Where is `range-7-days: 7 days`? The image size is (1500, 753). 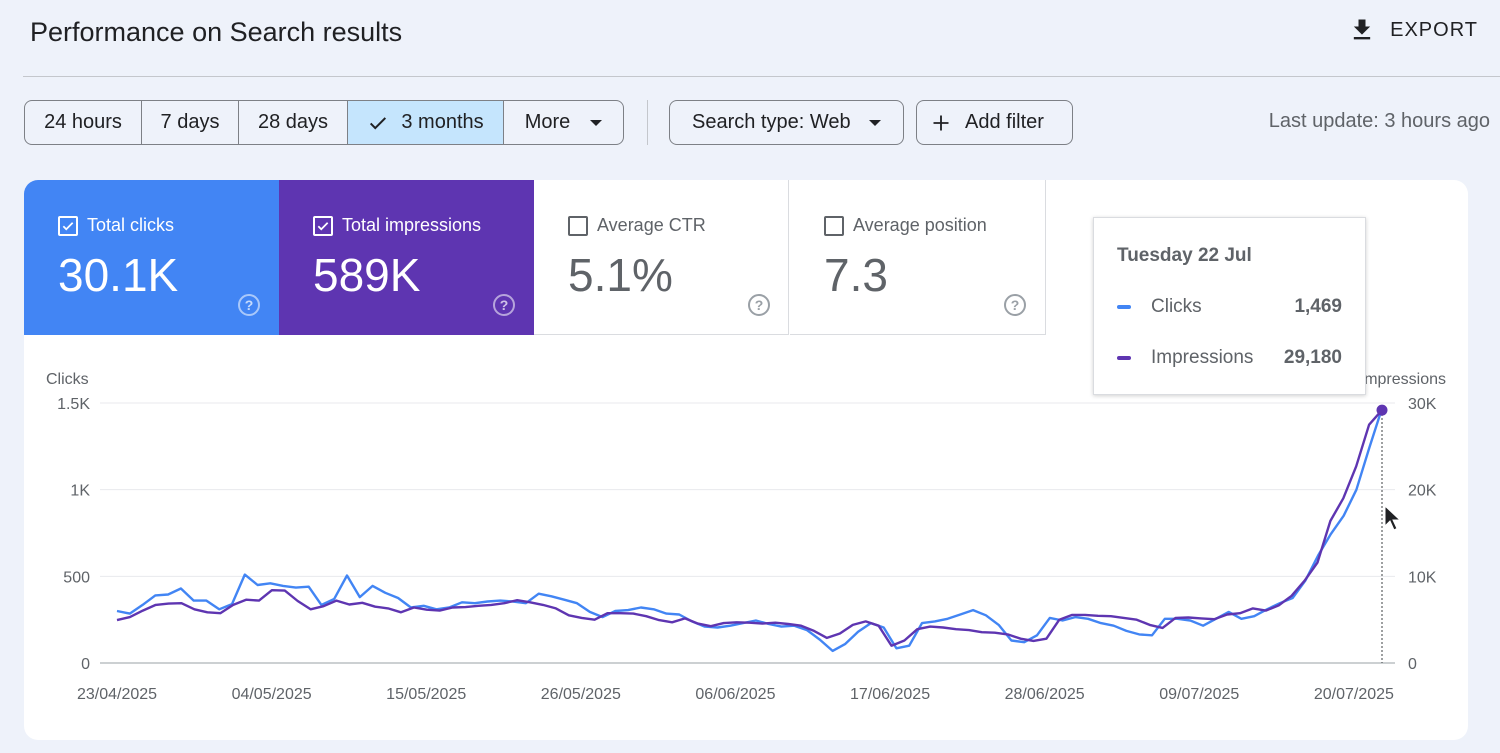 range-7-days: 7 days is located at coordinates (190, 122).